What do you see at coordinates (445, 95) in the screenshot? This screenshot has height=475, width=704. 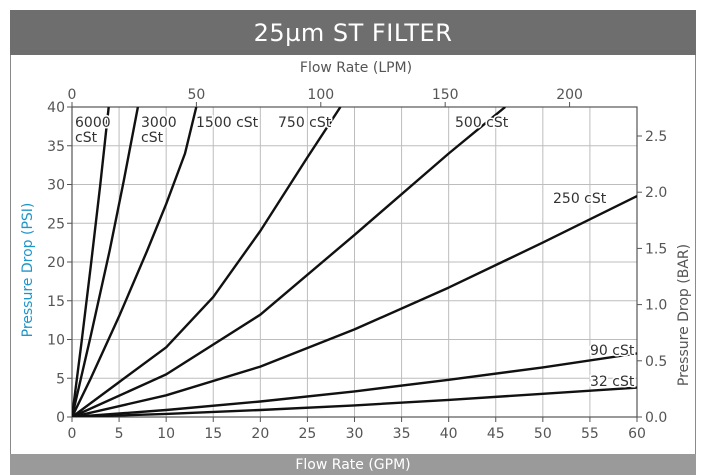 I see `x2-tick-label: 150` at bounding box center [445, 95].